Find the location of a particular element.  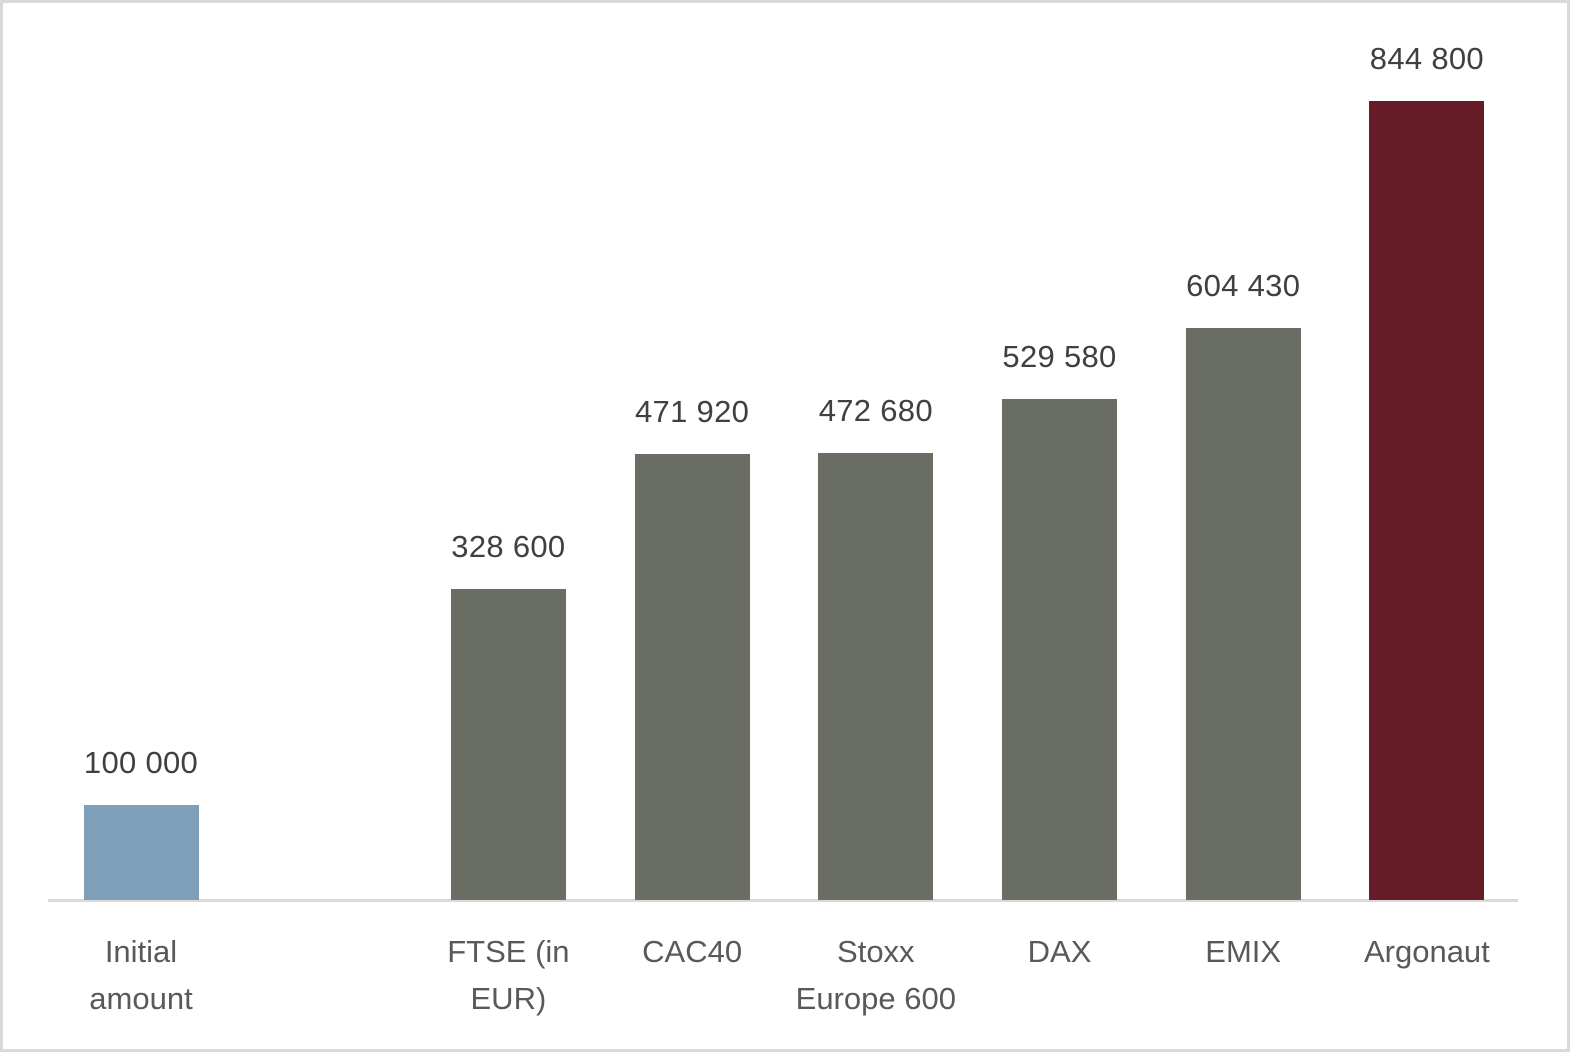

x-axis-line is located at coordinates (783, 900).